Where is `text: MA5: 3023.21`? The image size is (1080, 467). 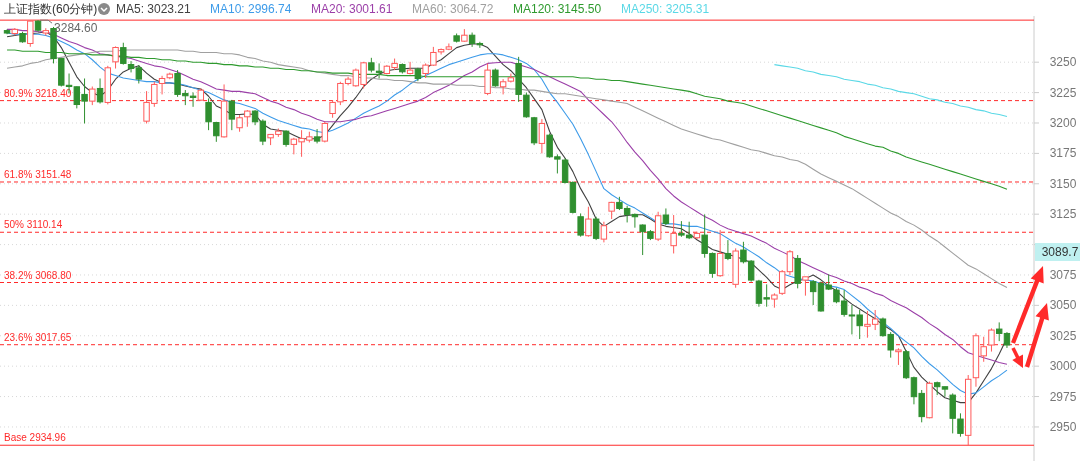 text: MA5: 3023.21 is located at coordinates (154, 9).